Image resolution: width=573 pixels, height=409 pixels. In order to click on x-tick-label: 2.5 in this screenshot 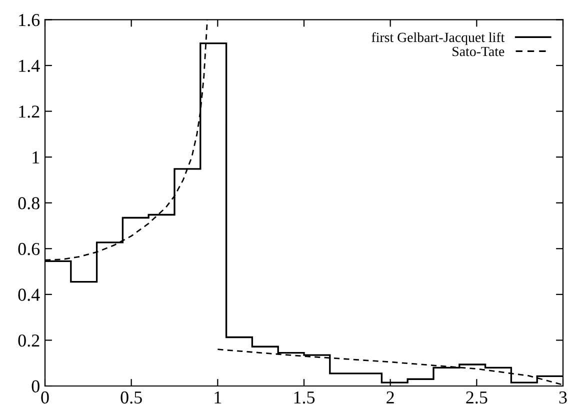, I will do `click(477, 397)`.